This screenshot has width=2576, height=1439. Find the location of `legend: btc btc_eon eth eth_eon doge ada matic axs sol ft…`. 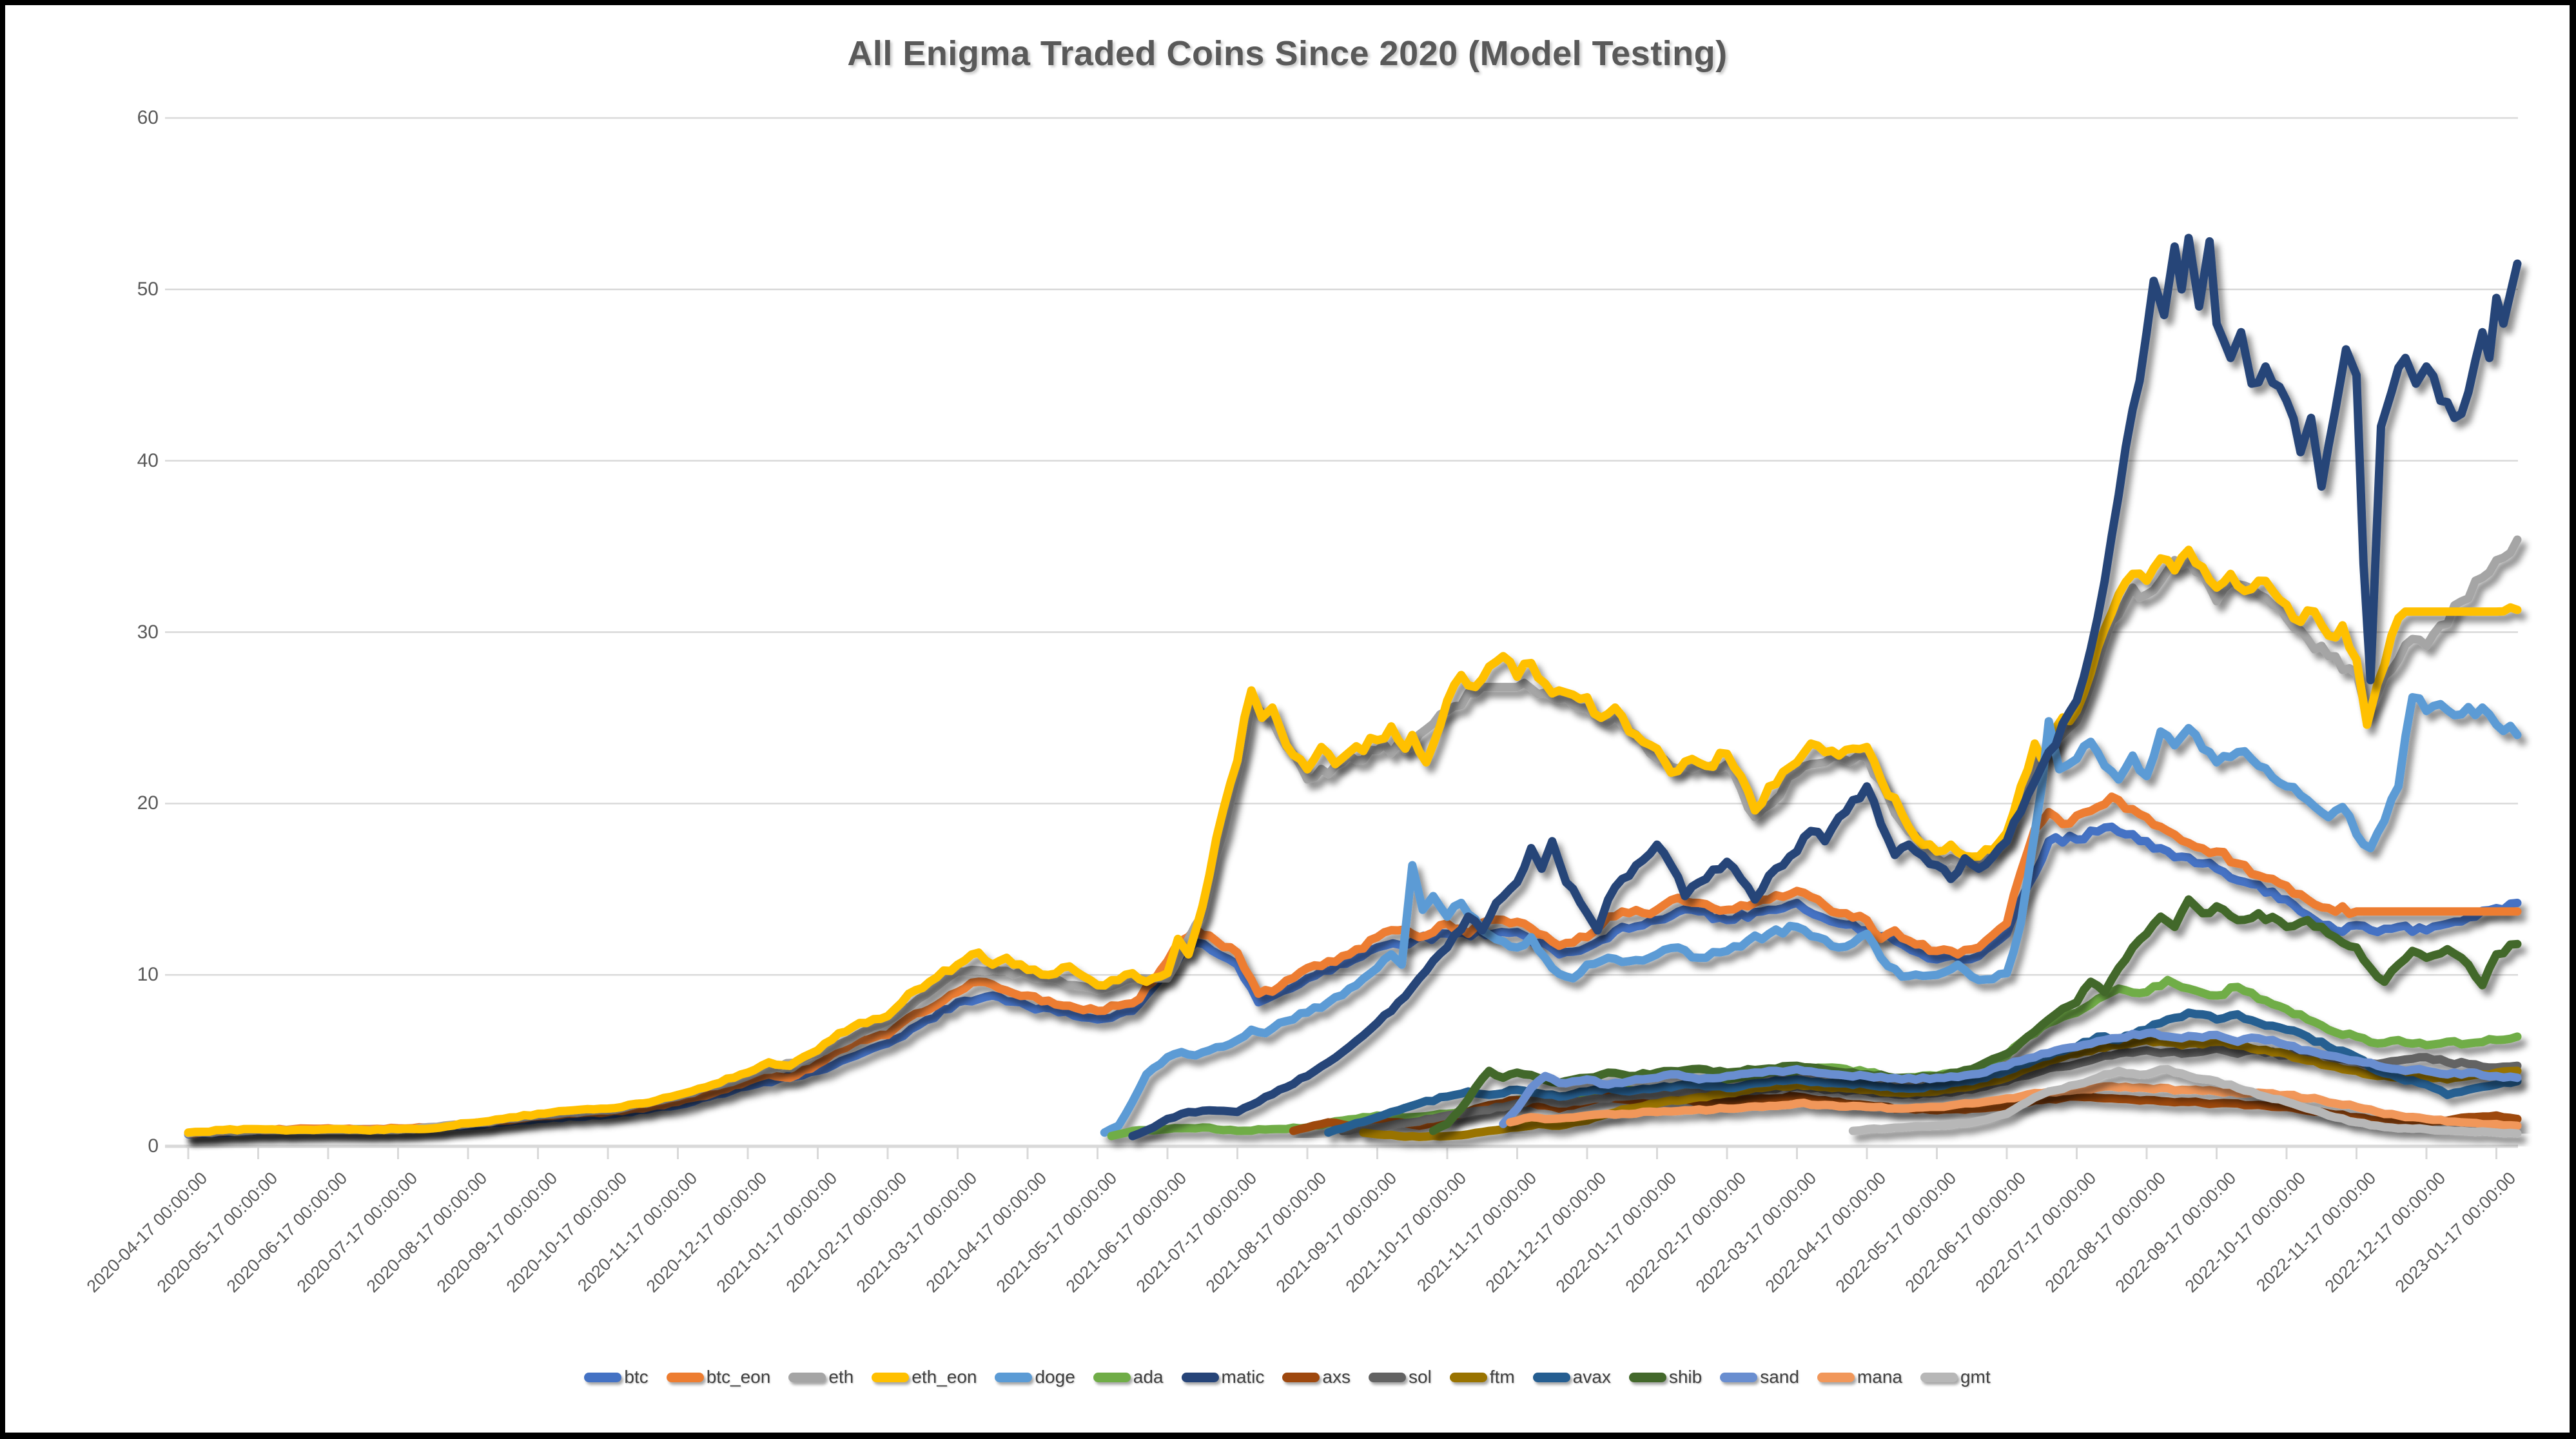

legend: btc btc_eon eth eth_eon doge ada matic axs sol ft… is located at coordinates (1287, 1377).